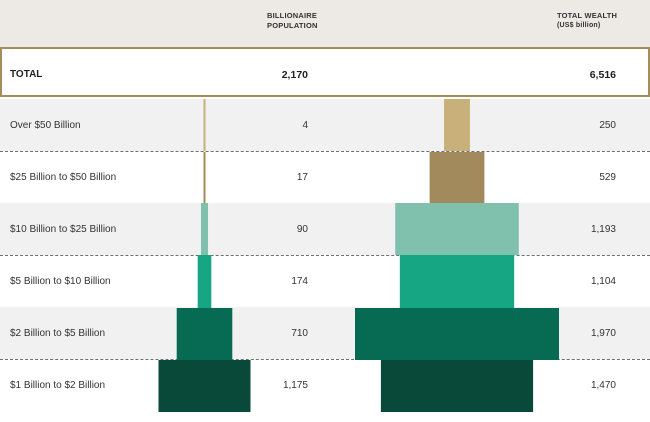 The width and height of the screenshot is (650, 422). Describe the element at coordinates (603, 229) in the screenshot. I see `row-wealth: 1,193` at that location.